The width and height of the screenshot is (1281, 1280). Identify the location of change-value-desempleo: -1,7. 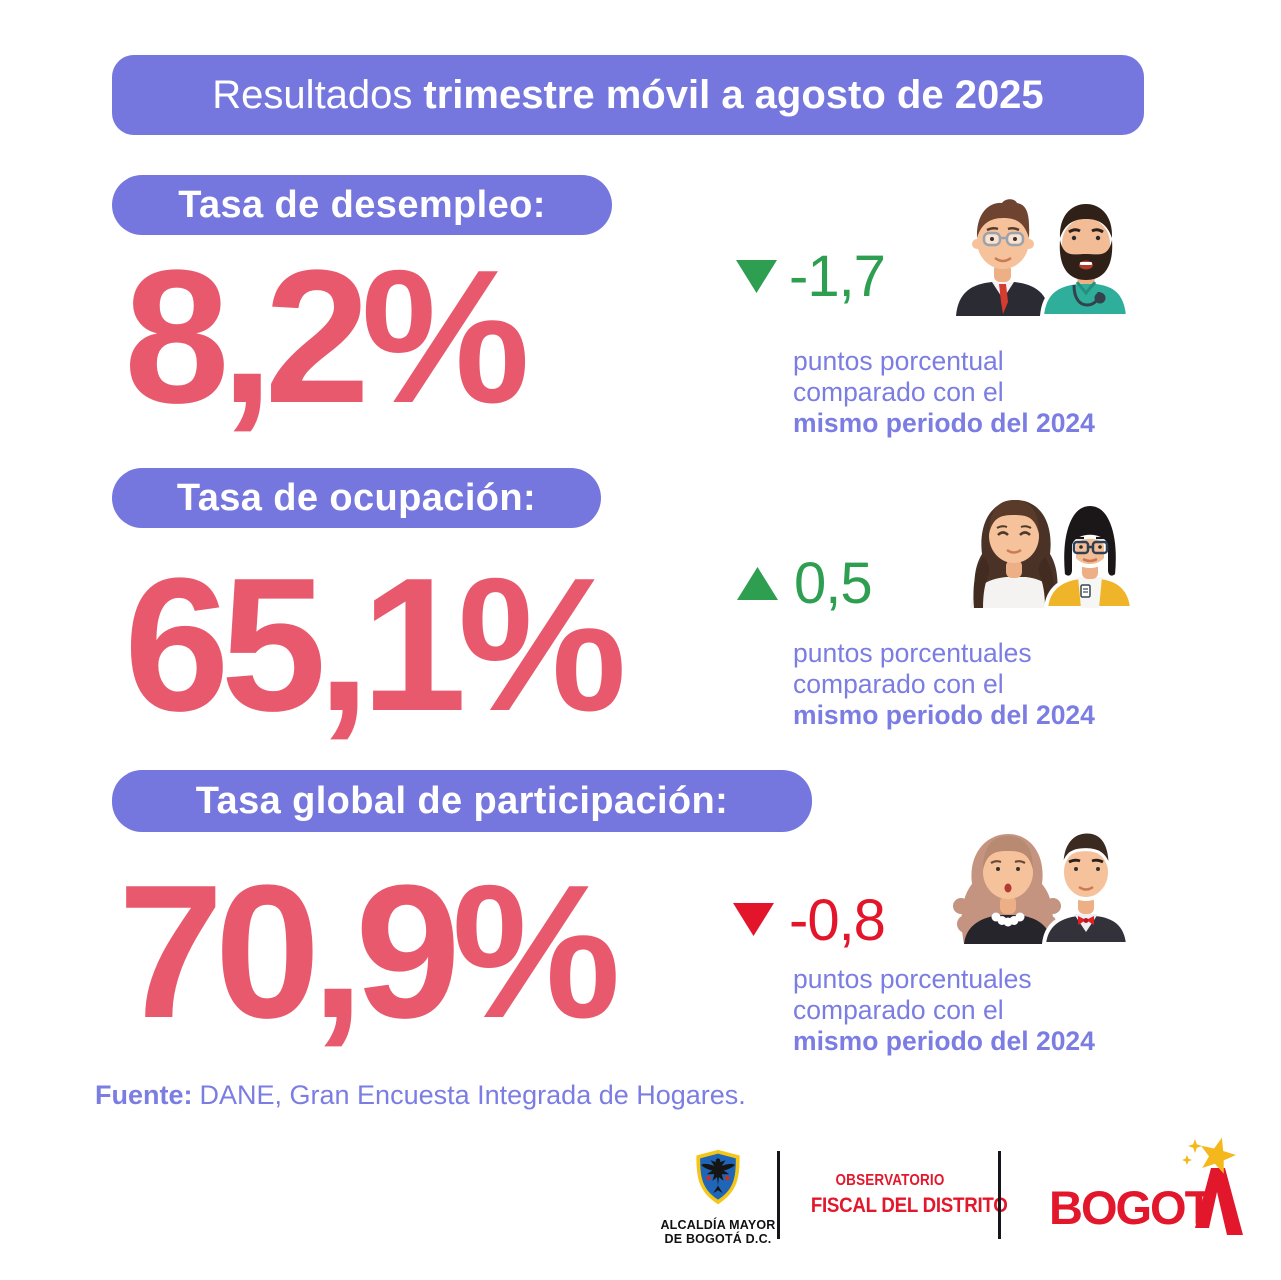
(837, 276).